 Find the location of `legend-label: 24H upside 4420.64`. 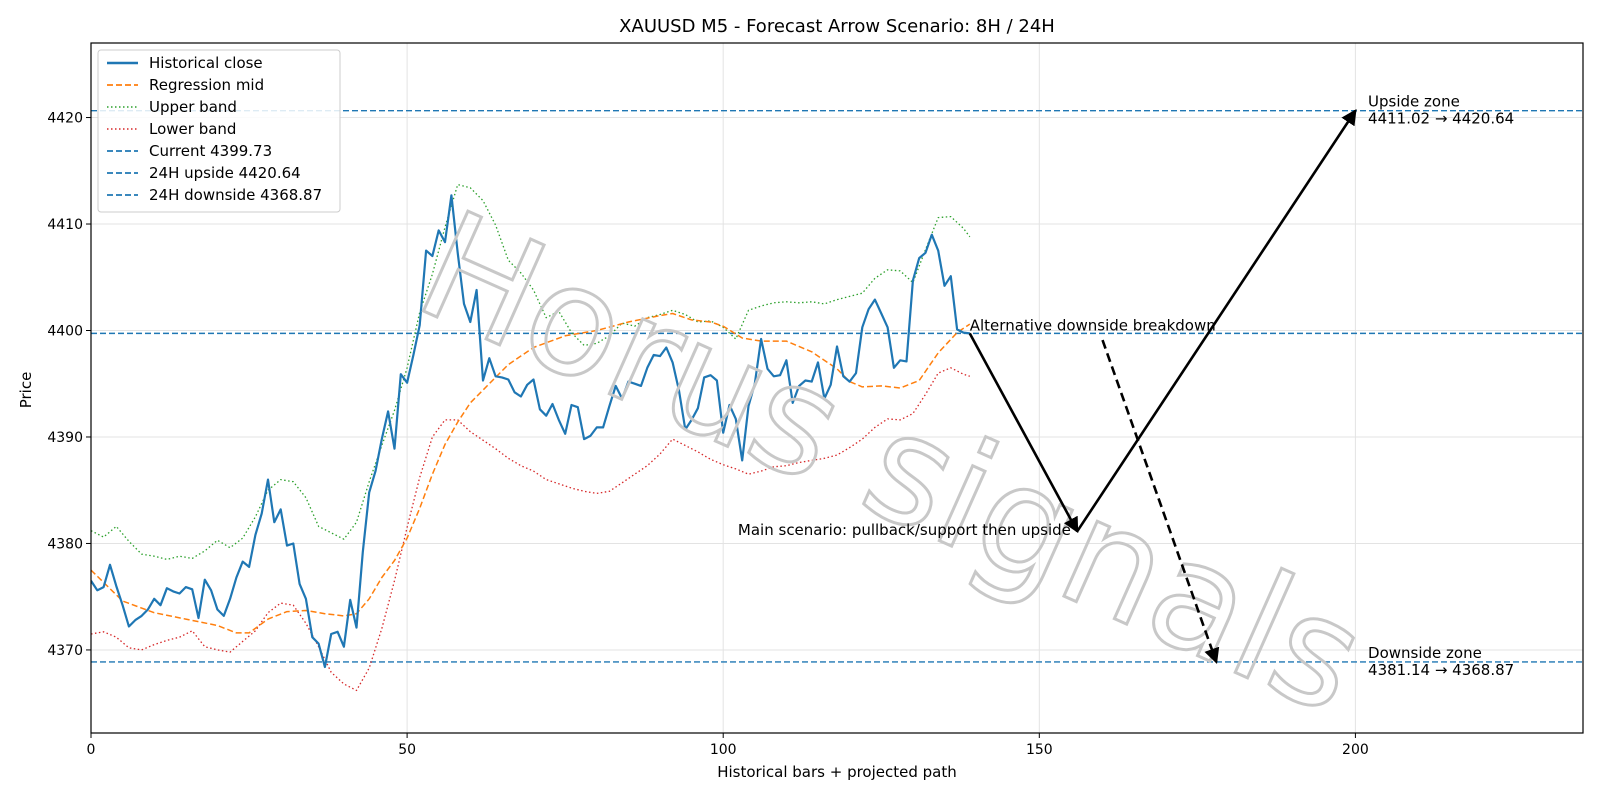

legend-label: 24H upside 4420.64 is located at coordinates (225, 173).